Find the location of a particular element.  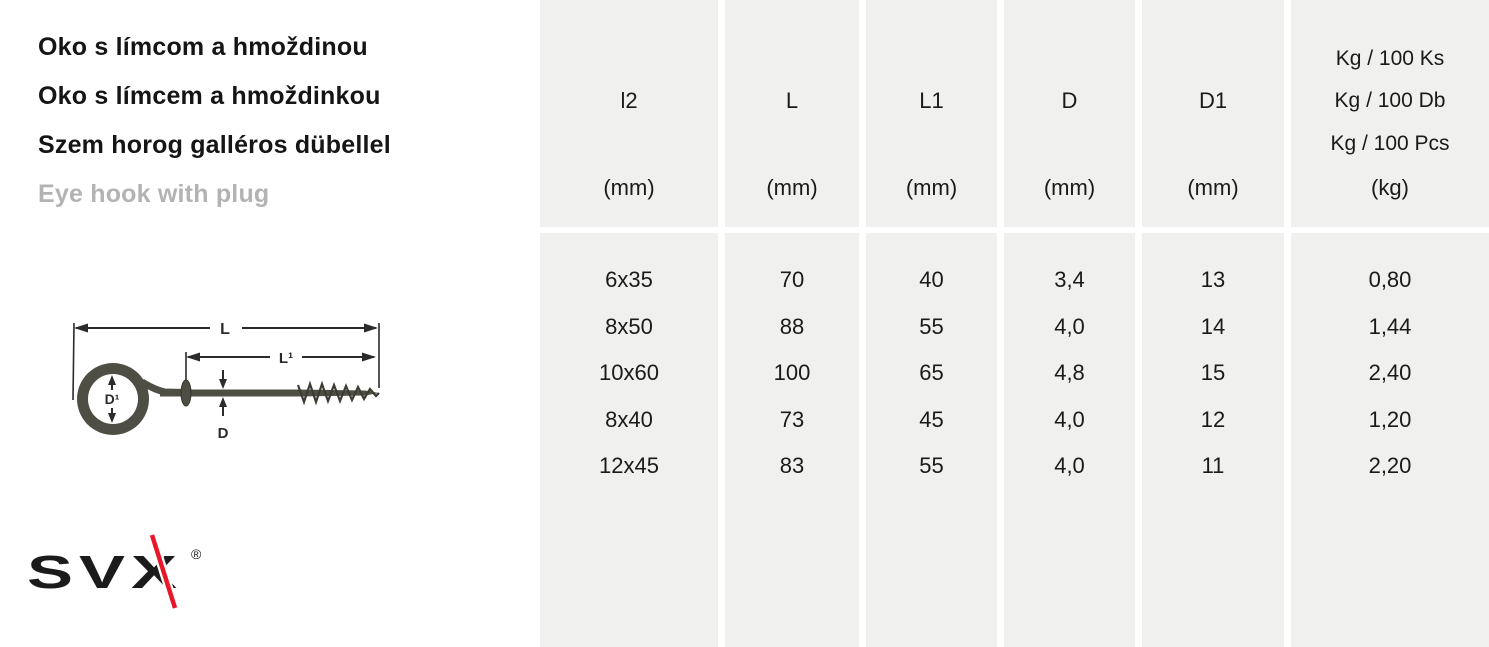

eye-hook-diagram: L L¹ D¹ D is located at coordinates (226, 381).